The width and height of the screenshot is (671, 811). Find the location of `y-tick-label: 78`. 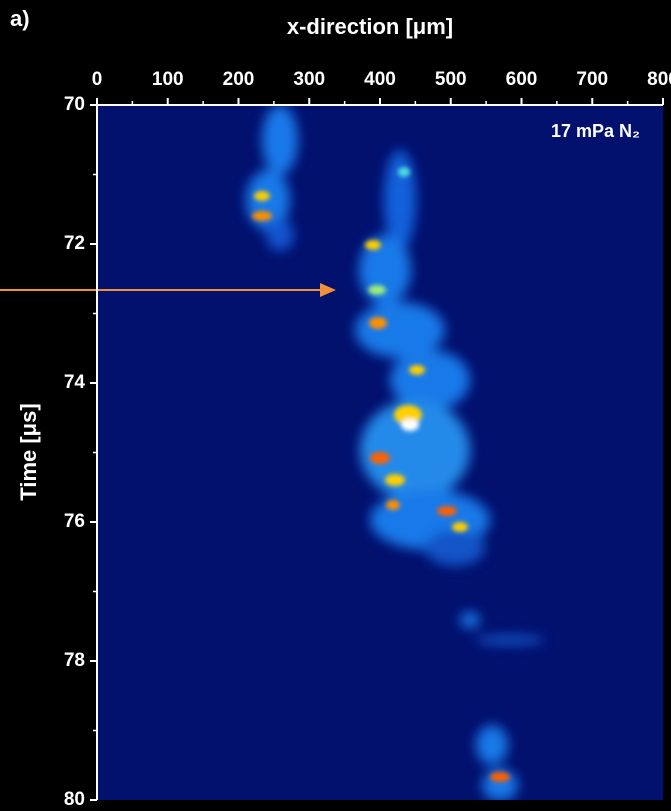

y-tick-label: 78 is located at coordinates (74, 660).